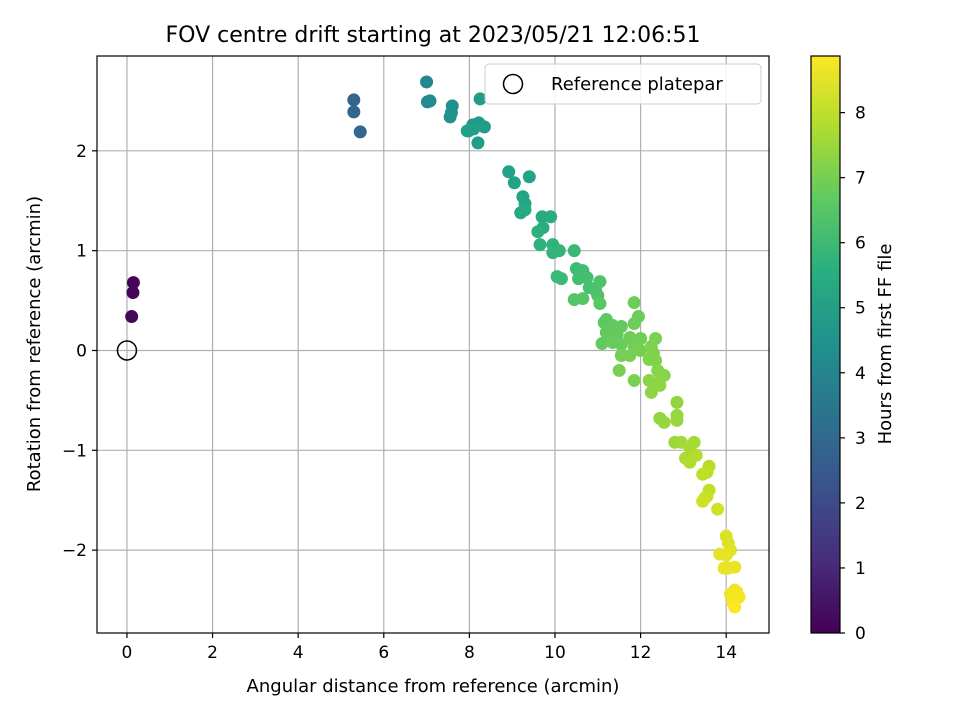 This screenshot has height=720, width=960. I want to click on y-tick-label-4: 2, so click(81, 152).